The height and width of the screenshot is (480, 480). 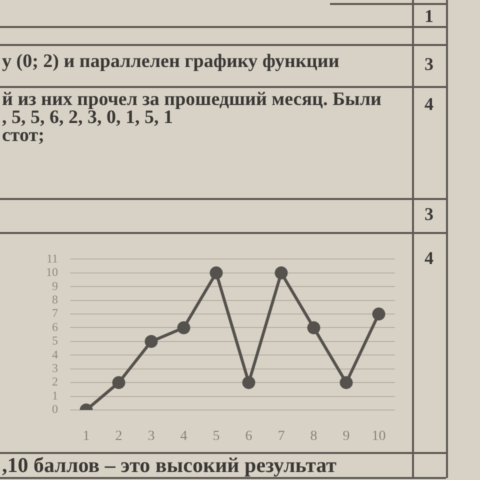 What do you see at coordinates (55, 409) in the screenshot?
I see `y-tick-label: 0` at bounding box center [55, 409].